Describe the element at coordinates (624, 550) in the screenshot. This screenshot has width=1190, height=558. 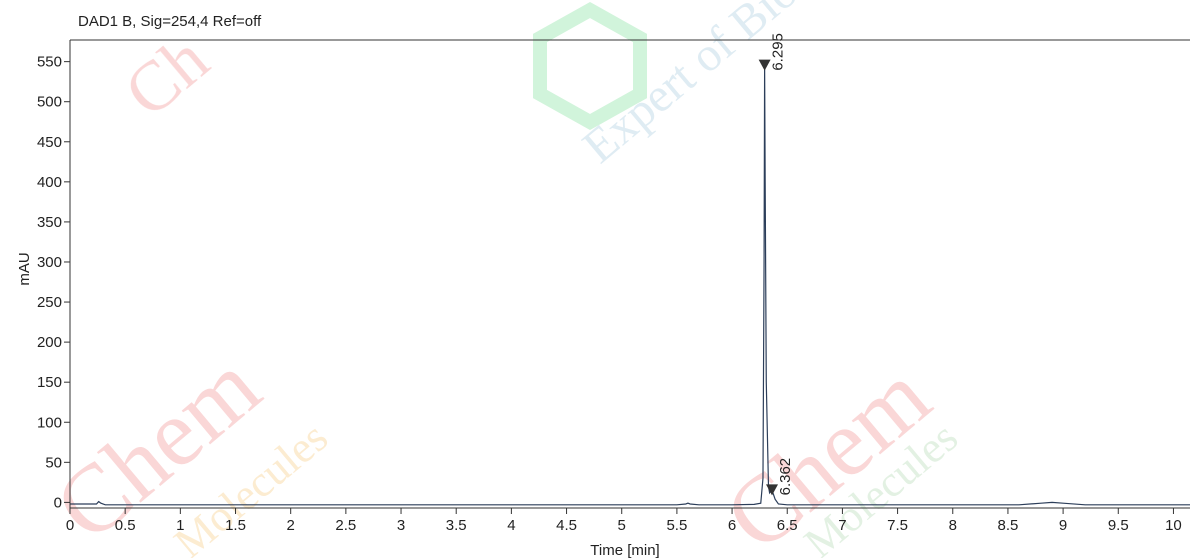
I see `x-axis-label: Time [min]` at that location.